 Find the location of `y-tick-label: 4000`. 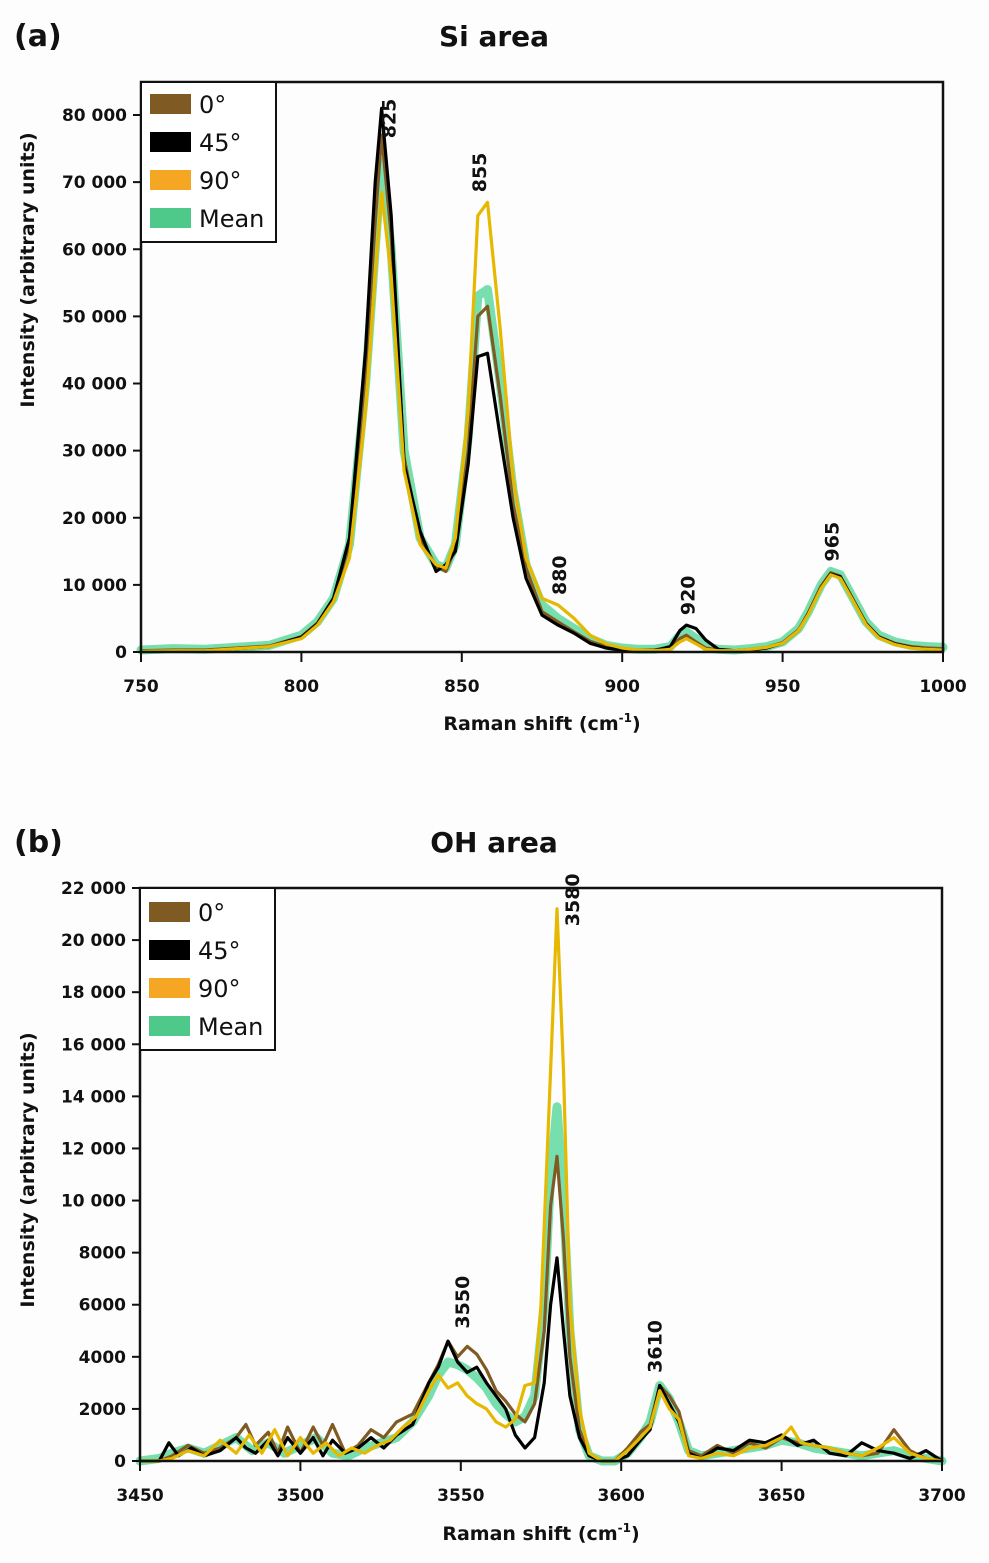

y-tick-label: 4000 is located at coordinates (102, 1358).